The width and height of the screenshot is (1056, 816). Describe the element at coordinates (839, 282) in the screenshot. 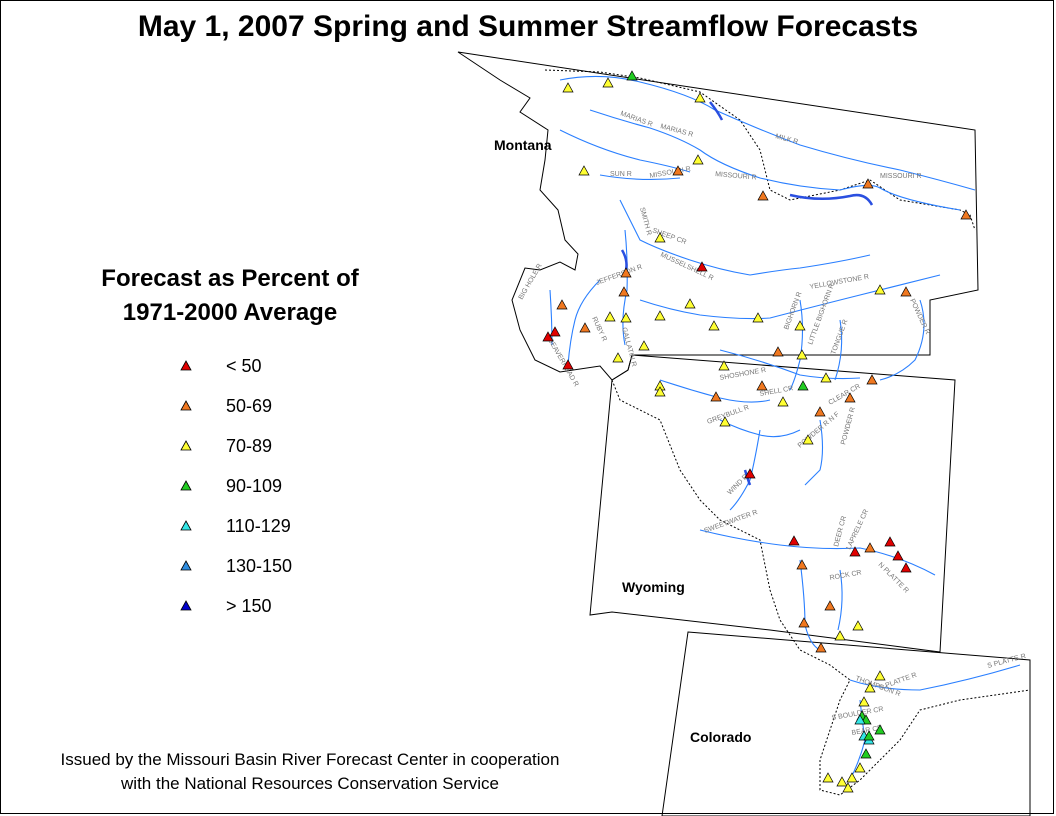

I see `river-label: YELLOWSTONE R` at that location.